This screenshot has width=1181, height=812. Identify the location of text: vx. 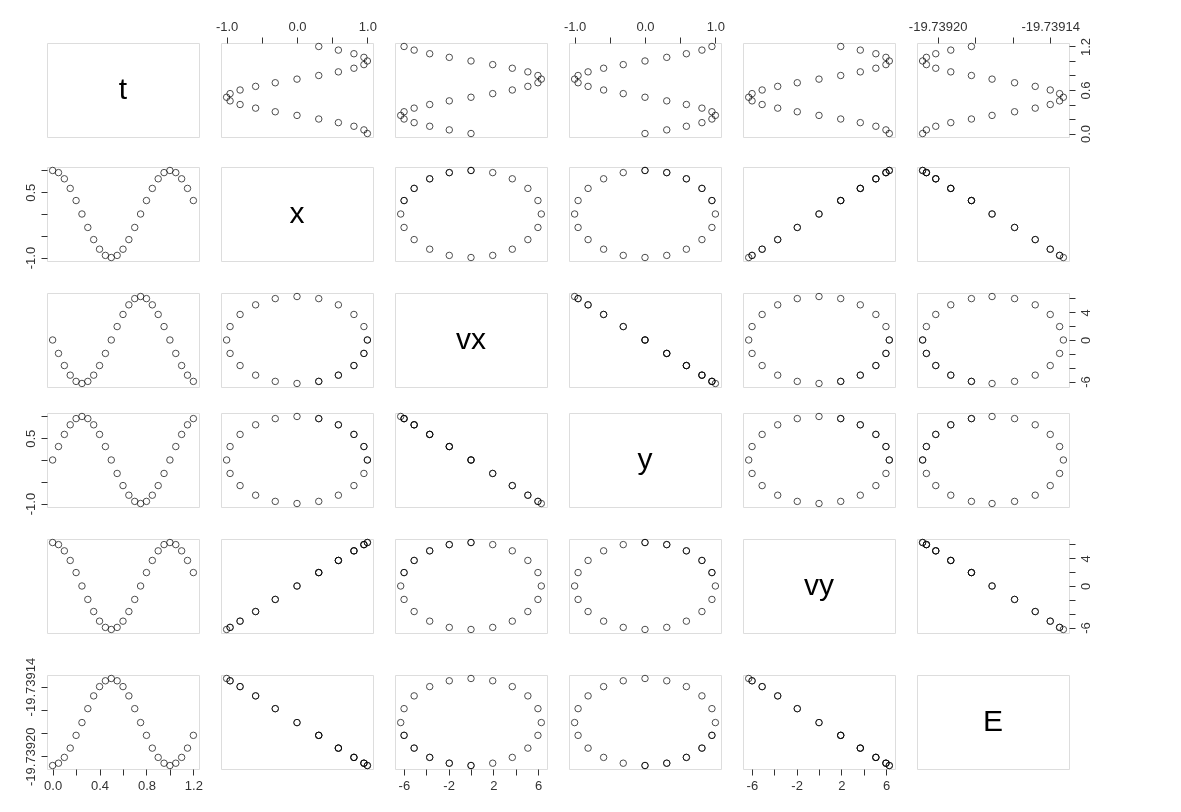
(471, 338).